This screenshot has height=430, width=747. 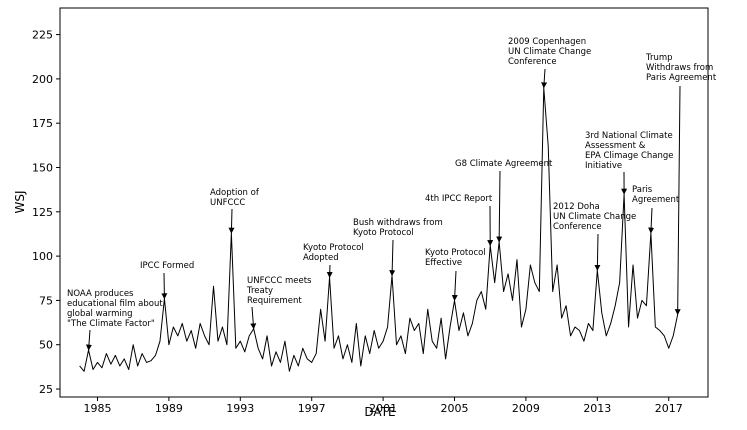 I want to click on x-tick-label: 2009, so click(x=526, y=408).